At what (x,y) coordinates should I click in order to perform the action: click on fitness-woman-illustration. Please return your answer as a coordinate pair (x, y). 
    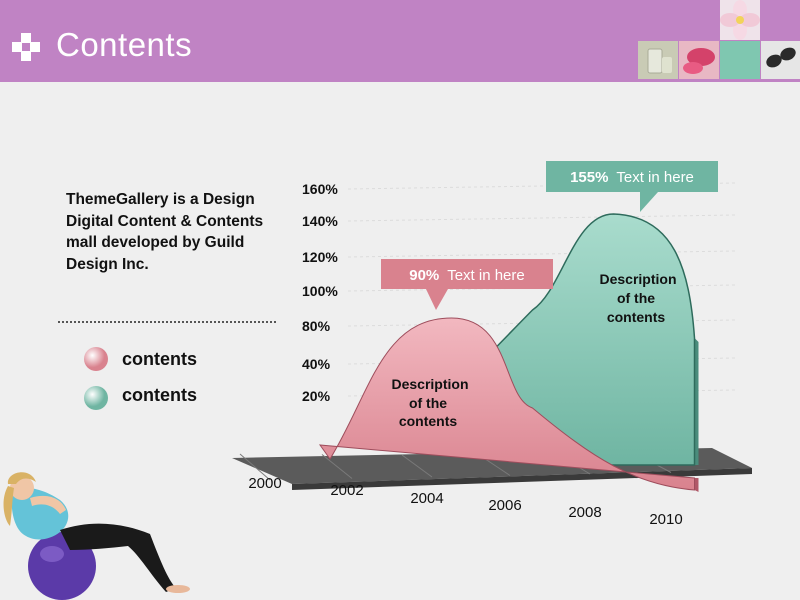
    Looking at the image, I should click on (96, 536).